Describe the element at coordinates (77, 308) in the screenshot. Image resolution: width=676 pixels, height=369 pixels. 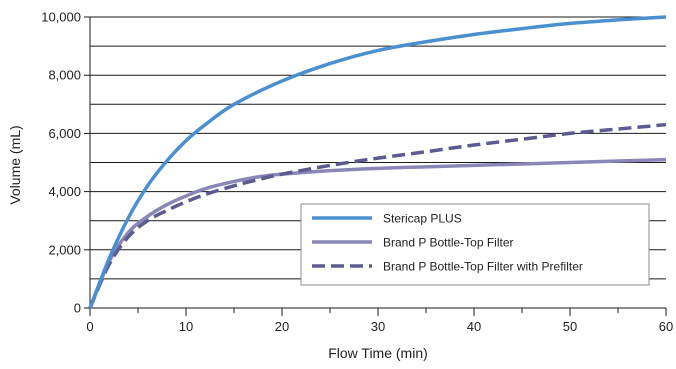
I see `y-tick-label: 0` at that location.